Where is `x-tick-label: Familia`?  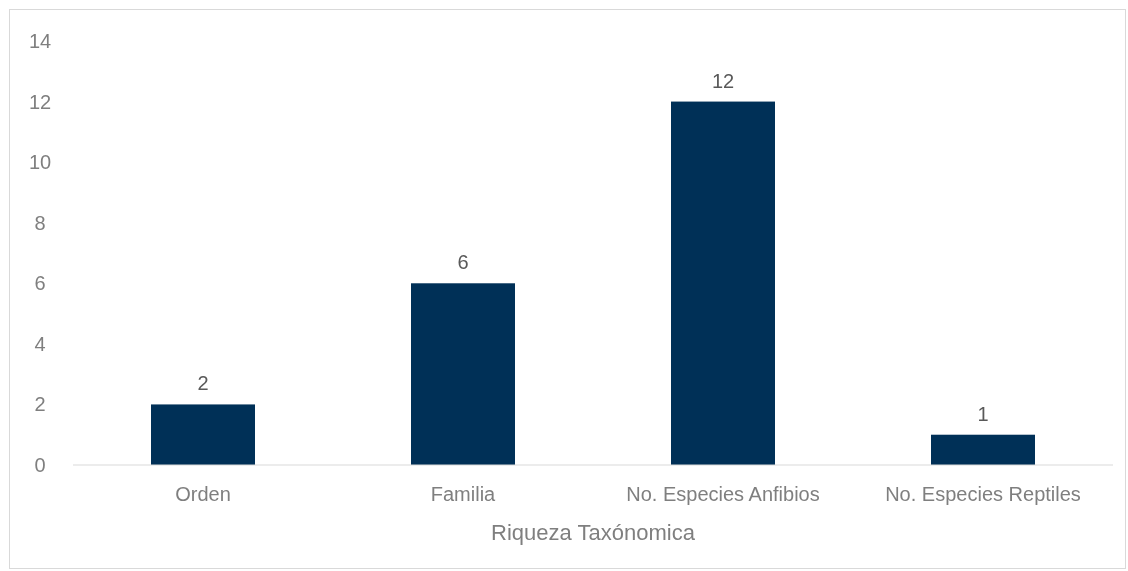 x-tick-label: Familia is located at coordinates (463, 494).